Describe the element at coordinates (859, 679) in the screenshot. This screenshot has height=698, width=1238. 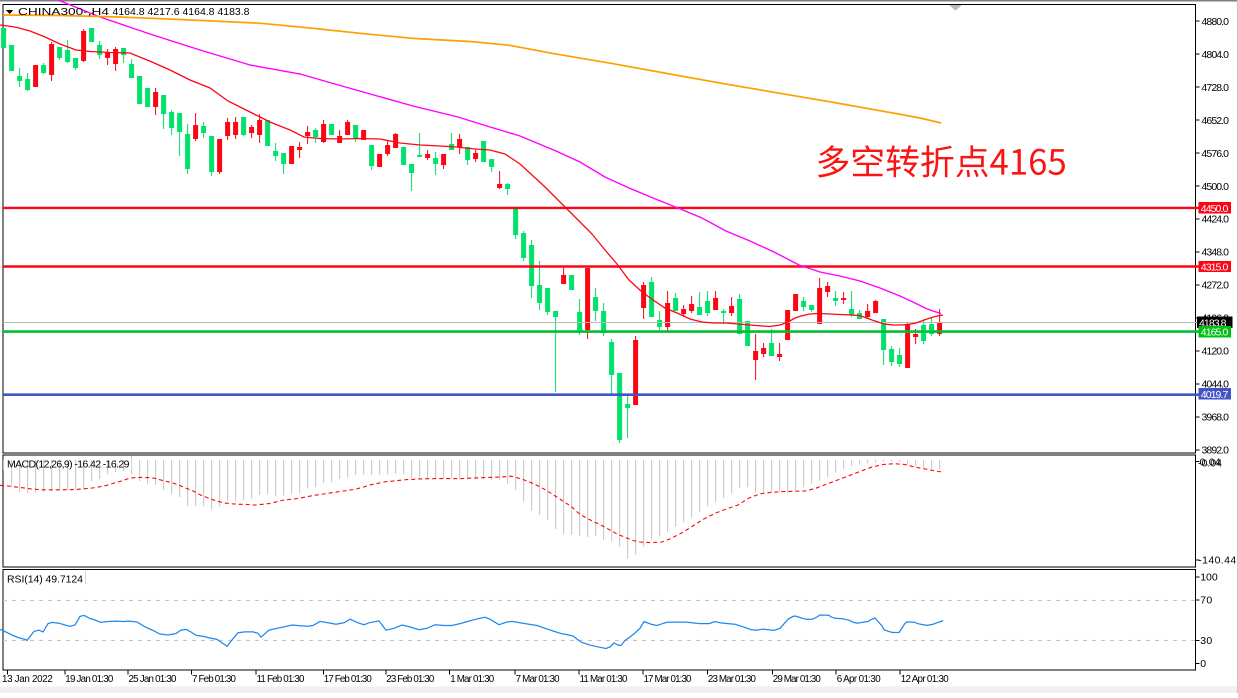
I see `svg-text: 6 Apr 01:30` at that location.